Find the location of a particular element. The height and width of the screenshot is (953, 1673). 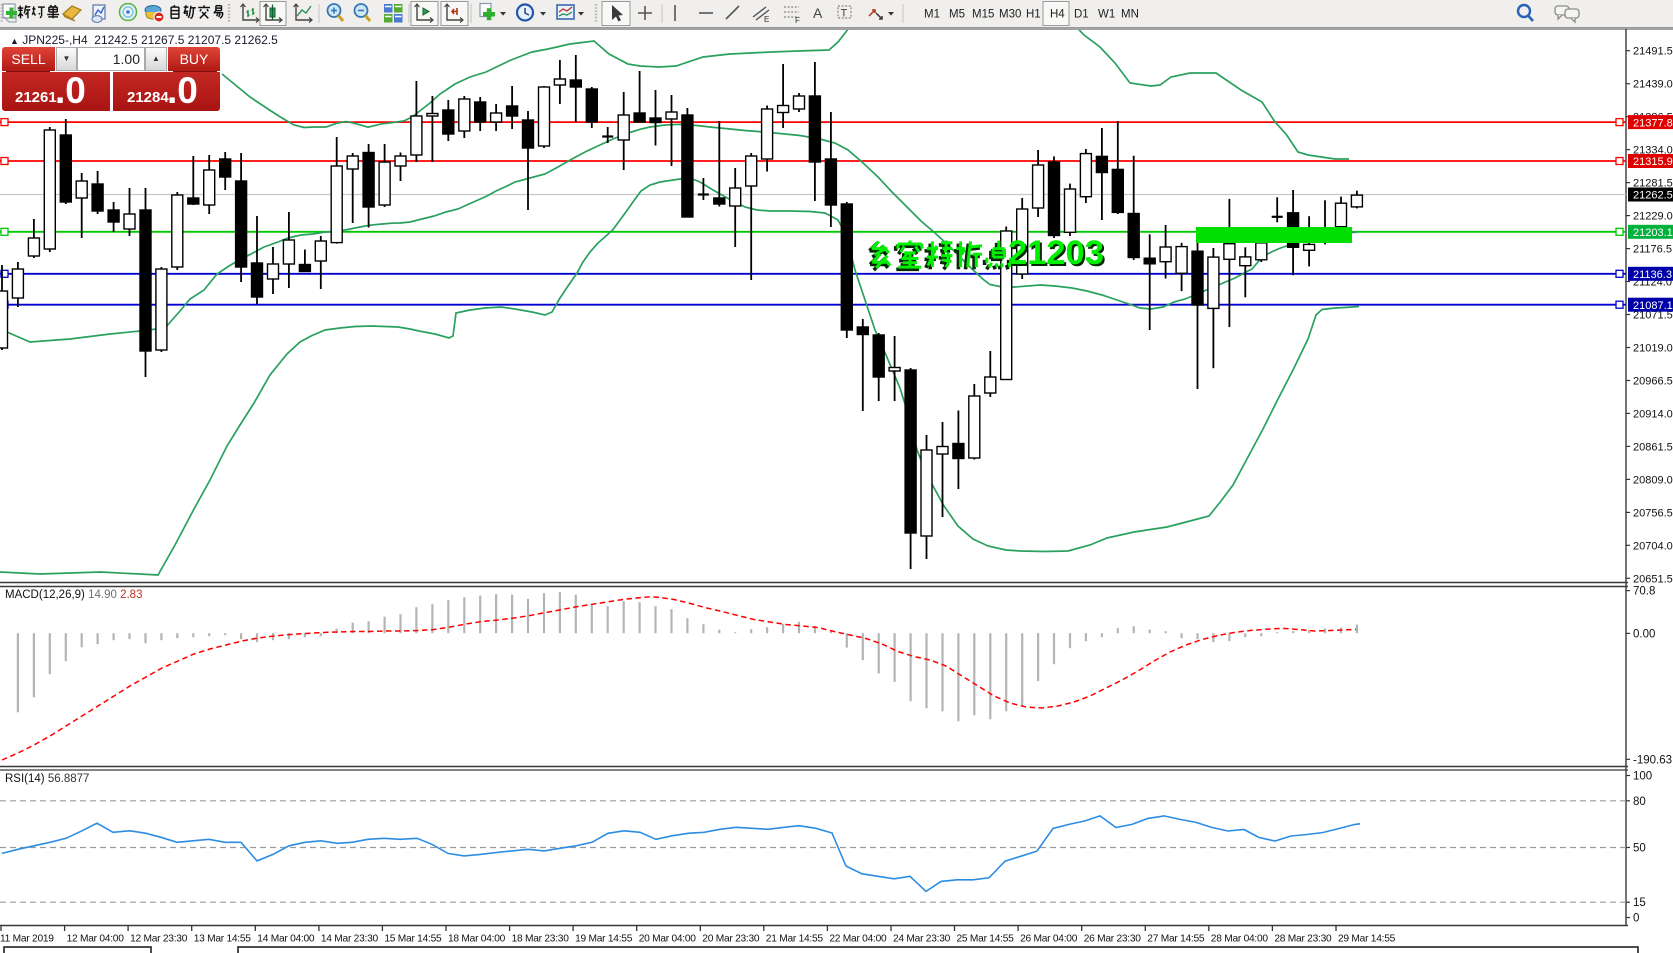

svg-text: 20914.0 is located at coordinates (1653, 414).